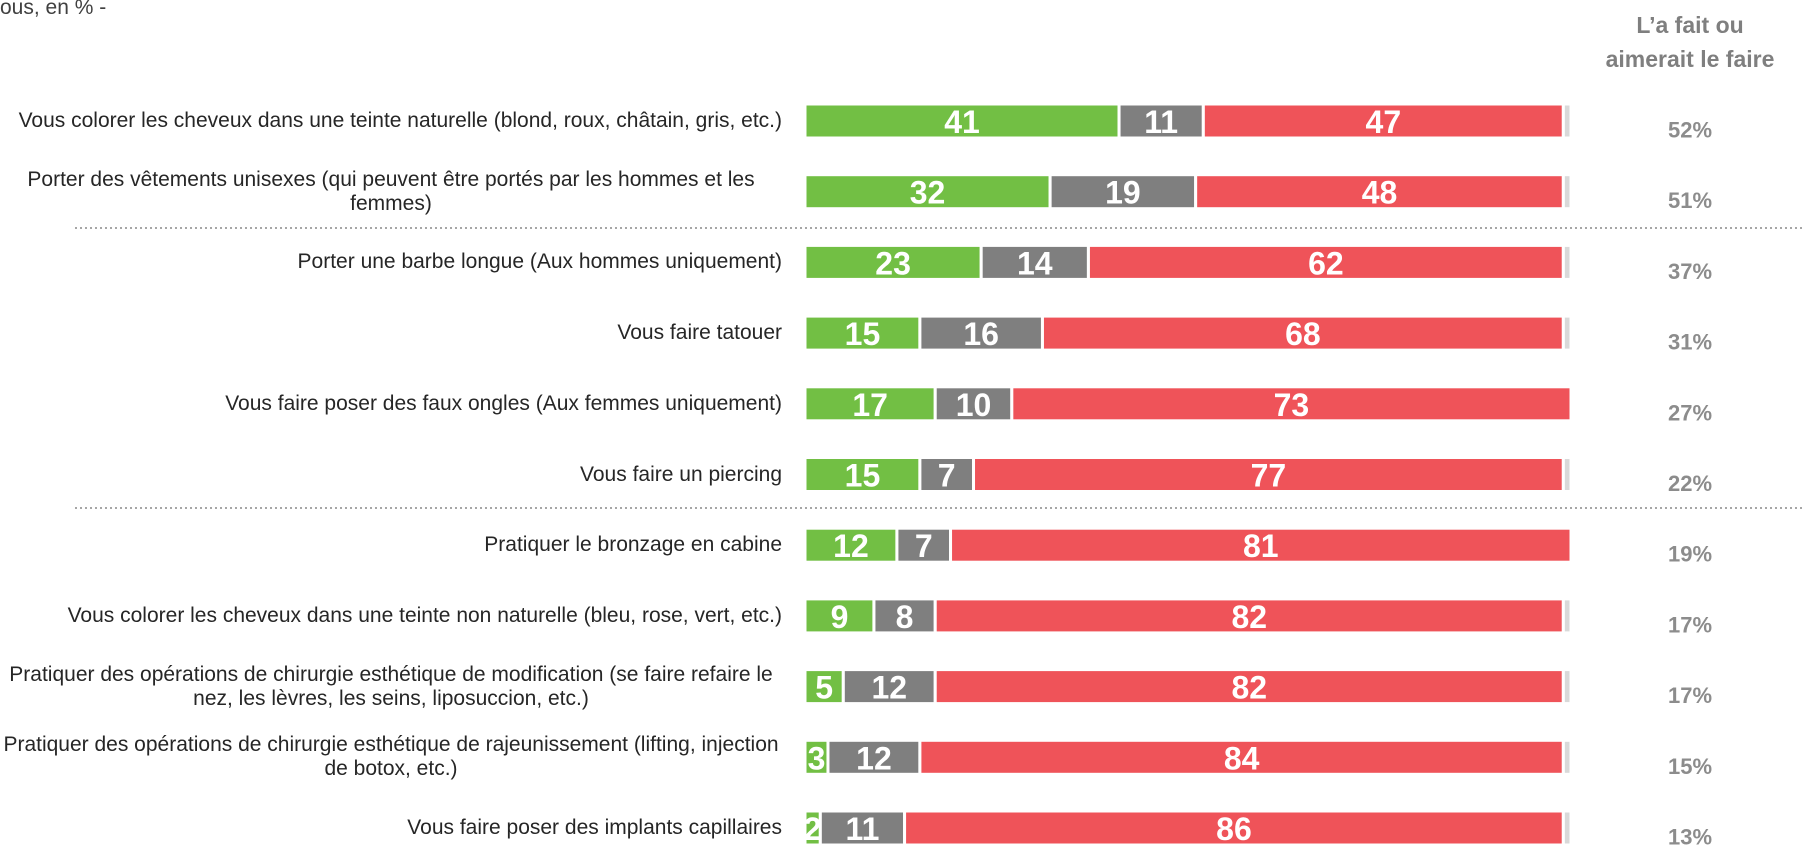  What do you see at coordinates (699, 333) in the screenshot?
I see `category-label: Vous faire tatouer` at bounding box center [699, 333].